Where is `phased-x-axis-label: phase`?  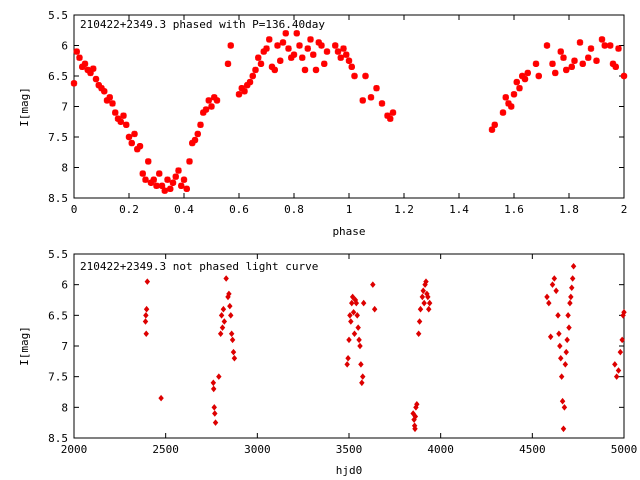 phased-x-axis-label: phase is located at coordinates (348, 231).